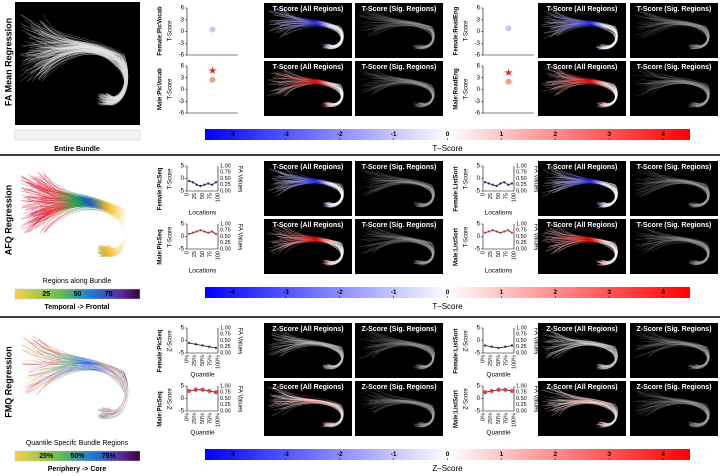 The height and width of the screenshot is (476, 720). What do you see at coordinates (582, 67) in the screenshot?
I see `image-title: T-Score (All Regions)` at bounding box center [582, 67].